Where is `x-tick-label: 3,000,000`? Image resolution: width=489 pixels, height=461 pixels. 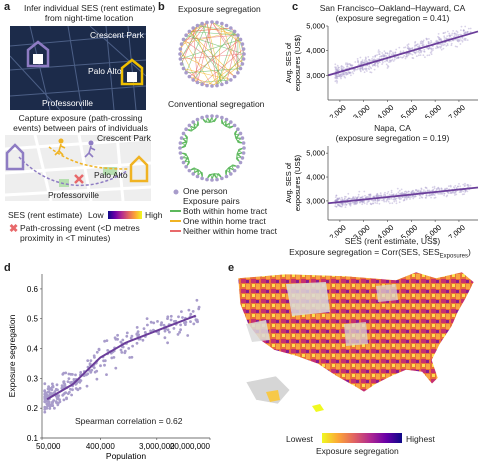 x-tick-label: 3,000,000 is located at coordinates (157, 446).